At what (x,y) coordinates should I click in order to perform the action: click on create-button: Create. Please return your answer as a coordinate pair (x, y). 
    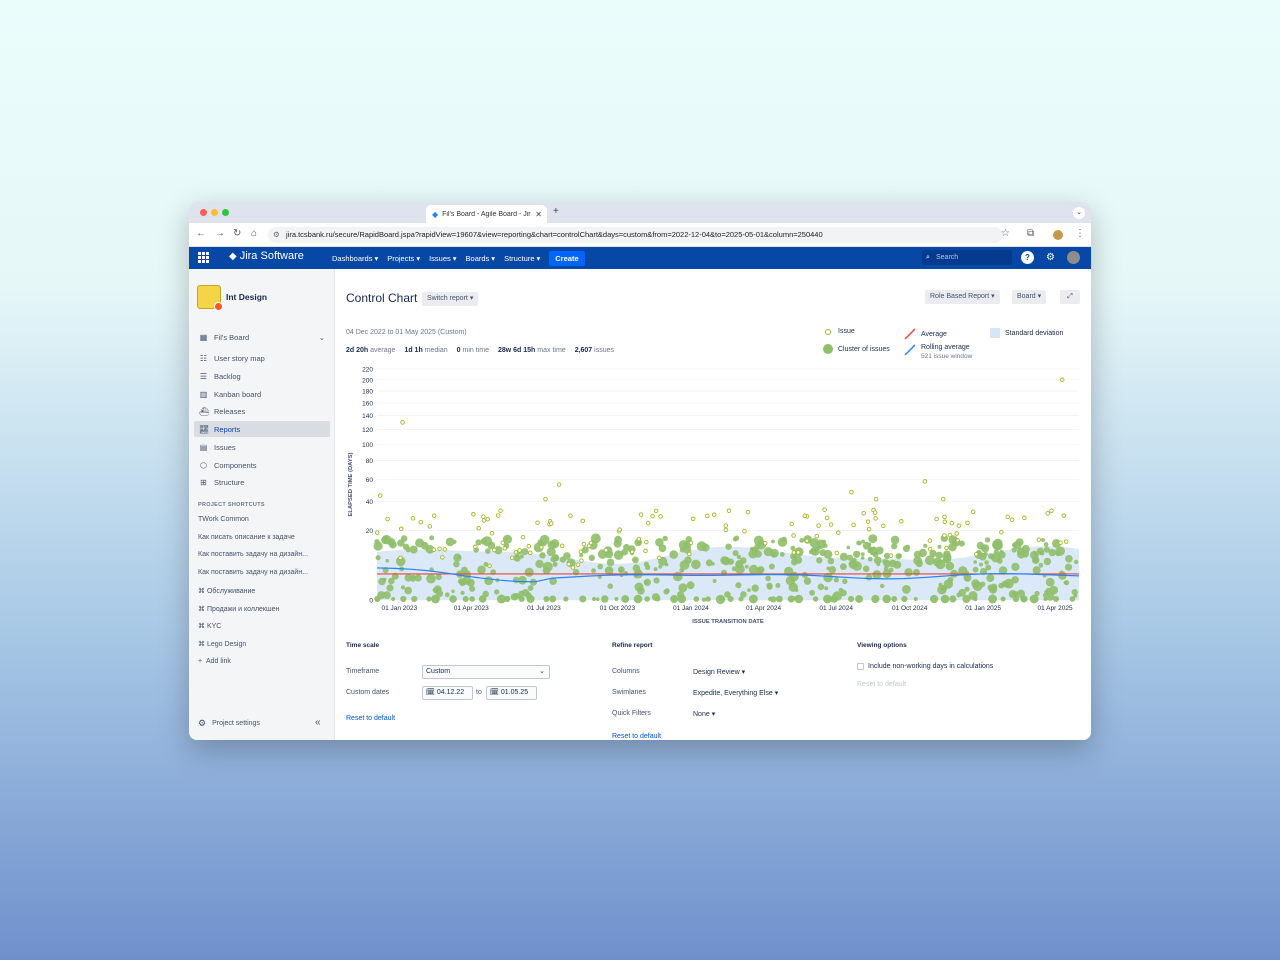
    Looking at the image, I should click on (567, 258).